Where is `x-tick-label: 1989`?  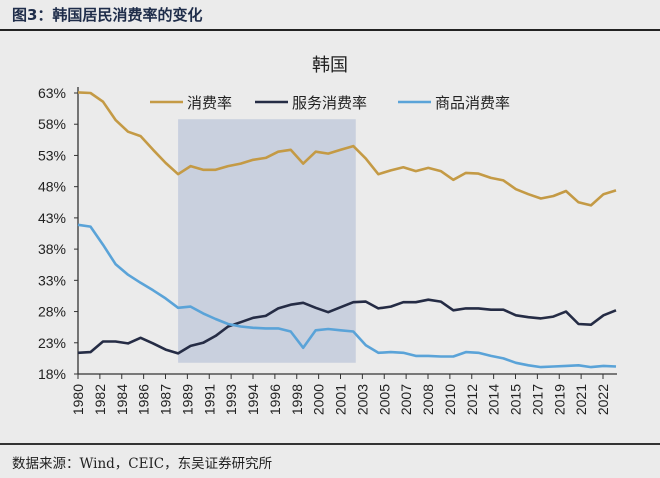 x-tick-label: 1989 is located at coordinates (187, 399).